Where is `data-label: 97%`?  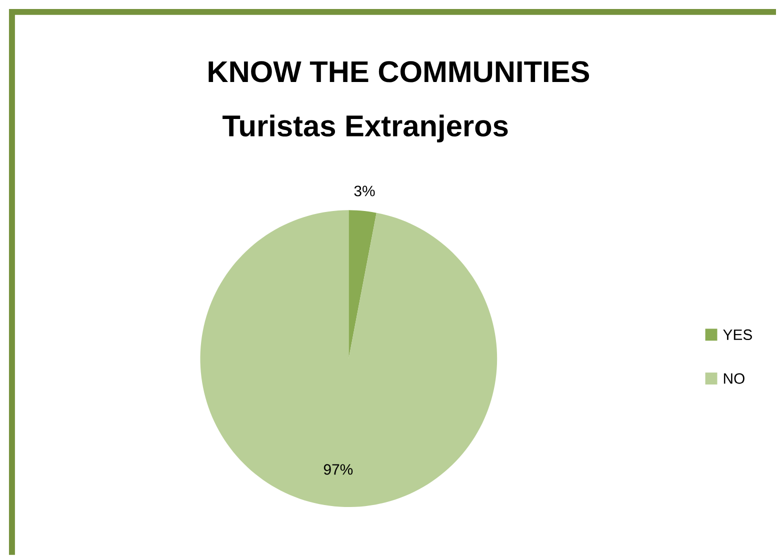
data-label: 97% is located at coordinates (338, 469).